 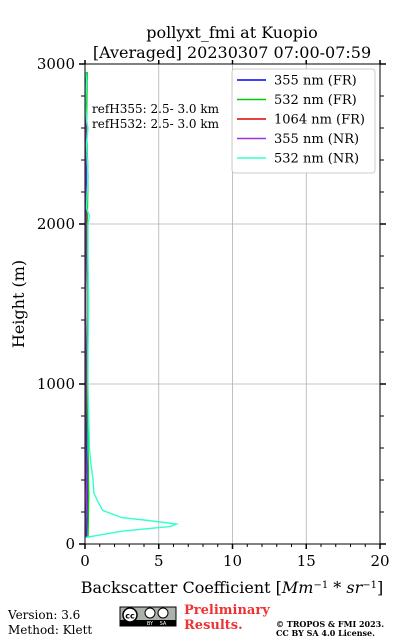 What do you see at coordinates (85, 561) in the screenshot?
I see `x-tick-label-0: 0` at bounding box center [85, 561].